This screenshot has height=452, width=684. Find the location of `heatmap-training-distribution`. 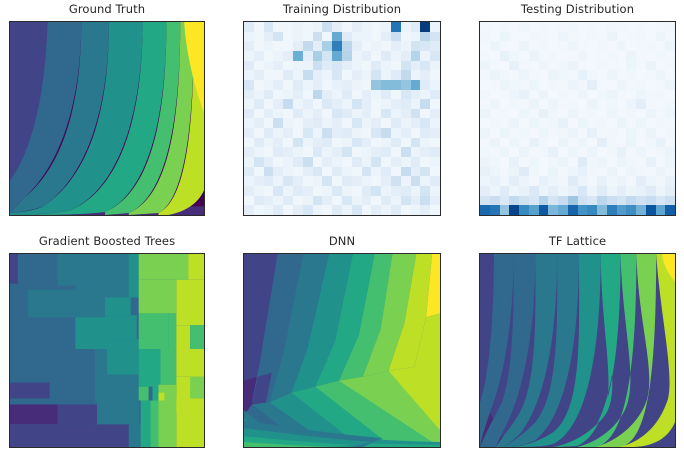

heatmap-training-distribution is located at coordinates (342, 118).